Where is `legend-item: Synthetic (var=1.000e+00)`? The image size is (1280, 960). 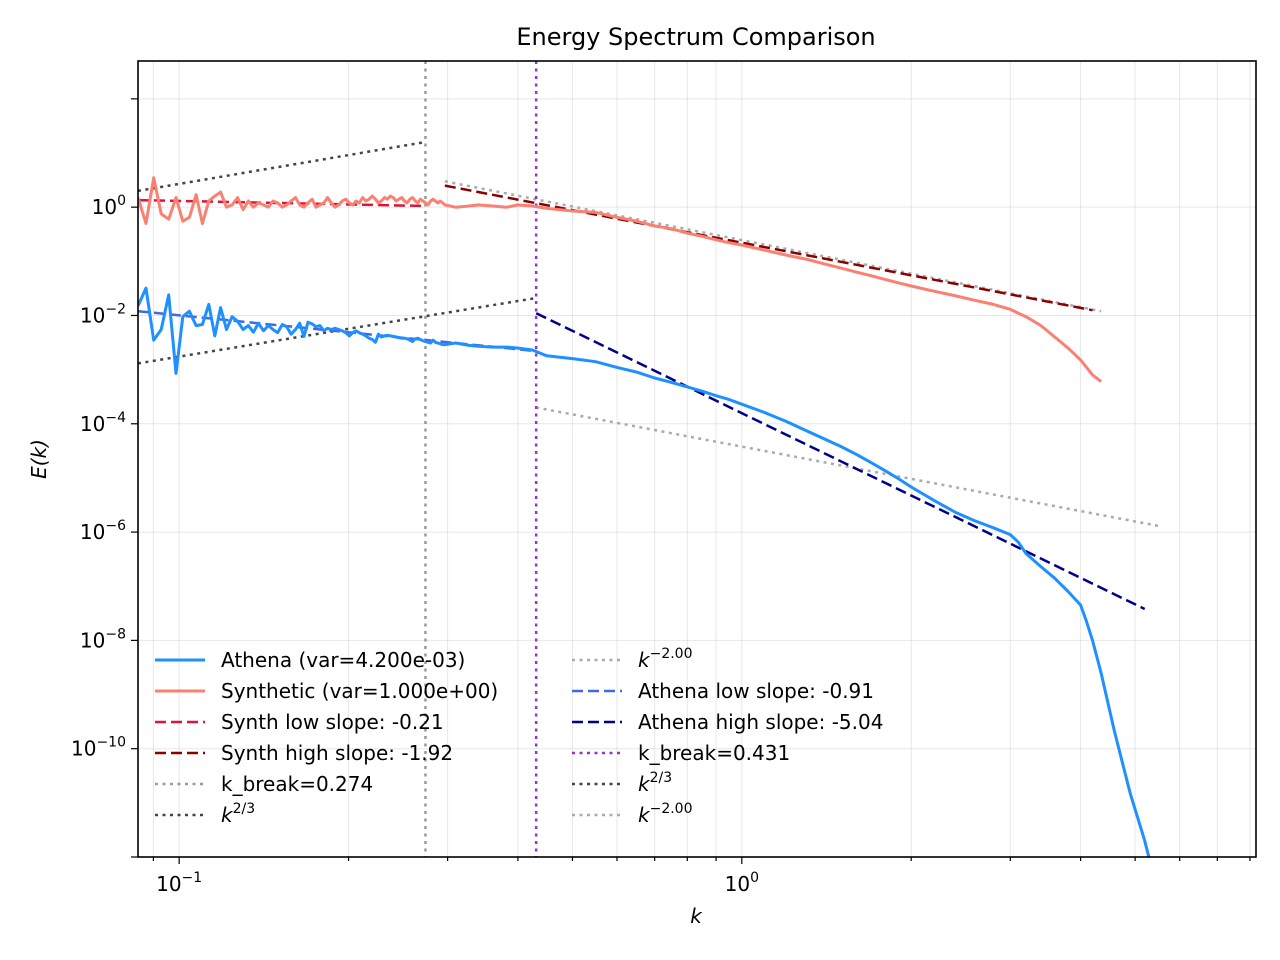
legend-item: Synthetic (var=1.000e+00) is located at coordinates (326, 691).